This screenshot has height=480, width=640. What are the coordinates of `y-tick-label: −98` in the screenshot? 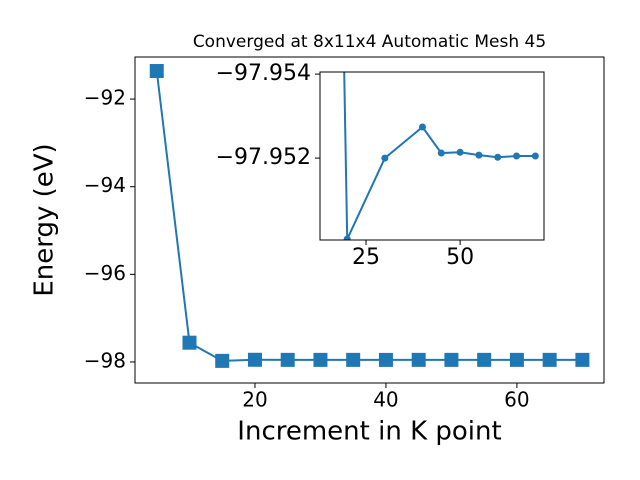 It's located at (105, 360).